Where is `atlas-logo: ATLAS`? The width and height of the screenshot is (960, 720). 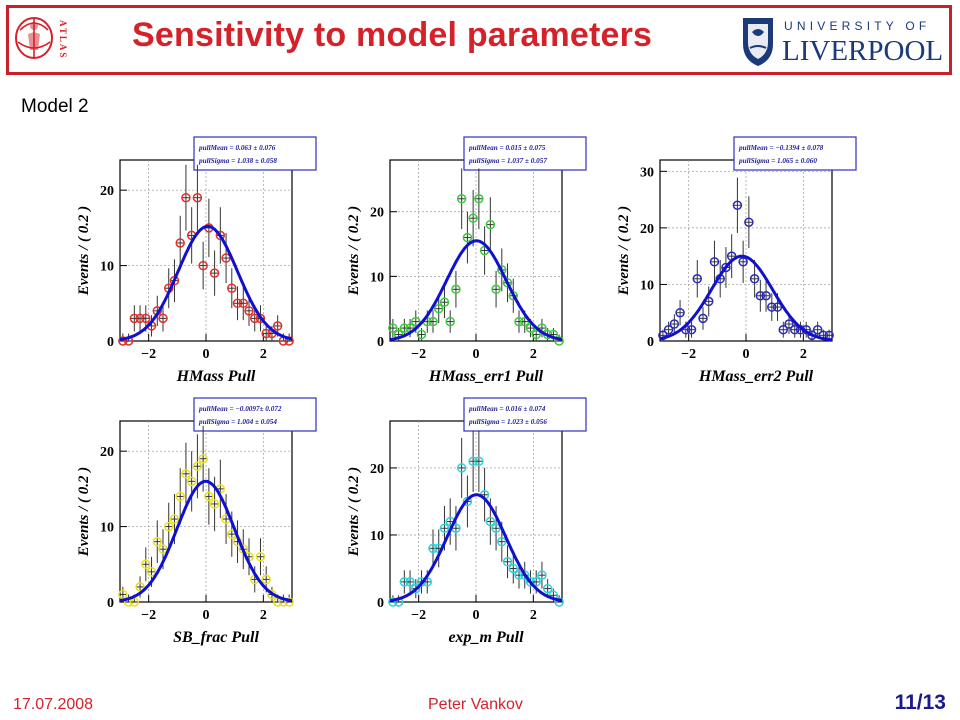
atlas-logo: ATLAS is located at coordinates (41, 38).